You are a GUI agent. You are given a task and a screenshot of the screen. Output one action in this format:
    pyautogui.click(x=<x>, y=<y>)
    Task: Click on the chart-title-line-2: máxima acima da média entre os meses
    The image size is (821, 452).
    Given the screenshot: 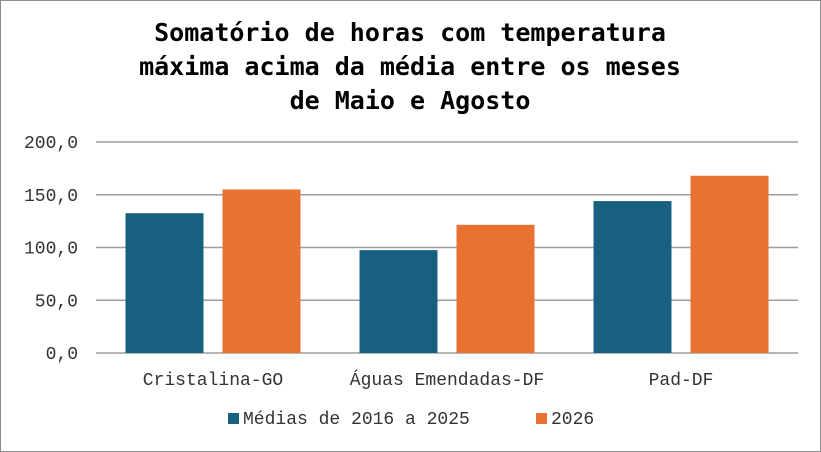 What is the action you would take?
    pyautogui.click(x=410, y=66)
    